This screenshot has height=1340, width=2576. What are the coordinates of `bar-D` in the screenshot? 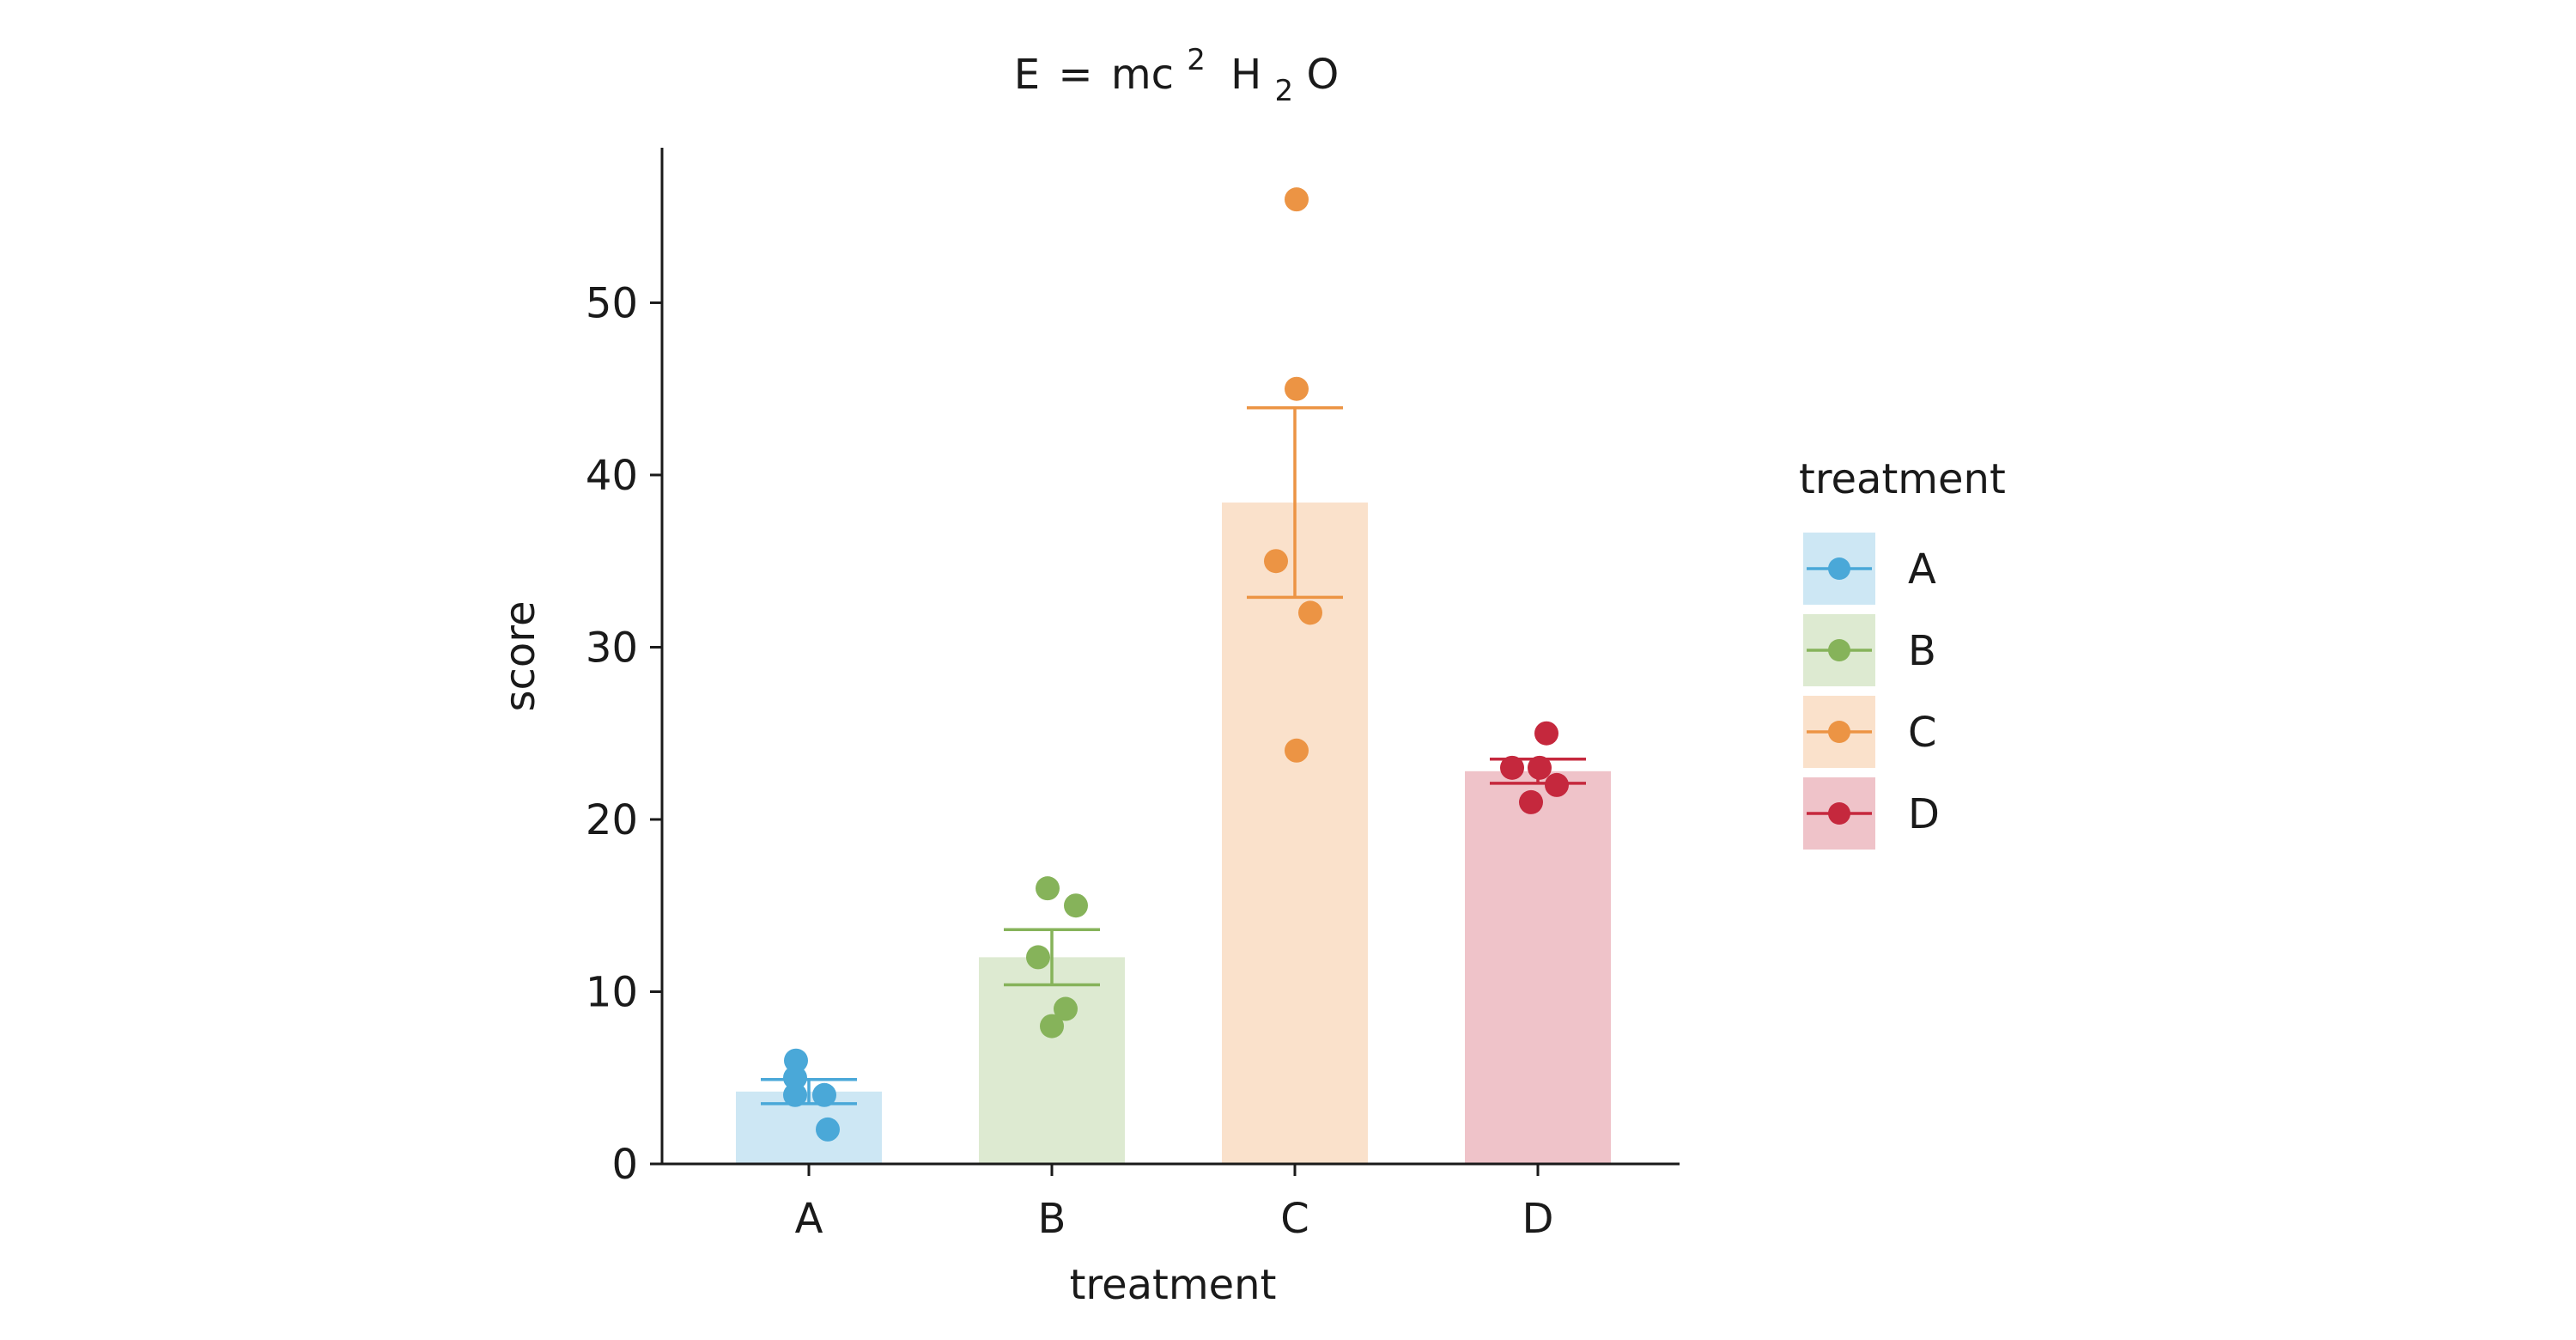 It's located at (1538, 967).